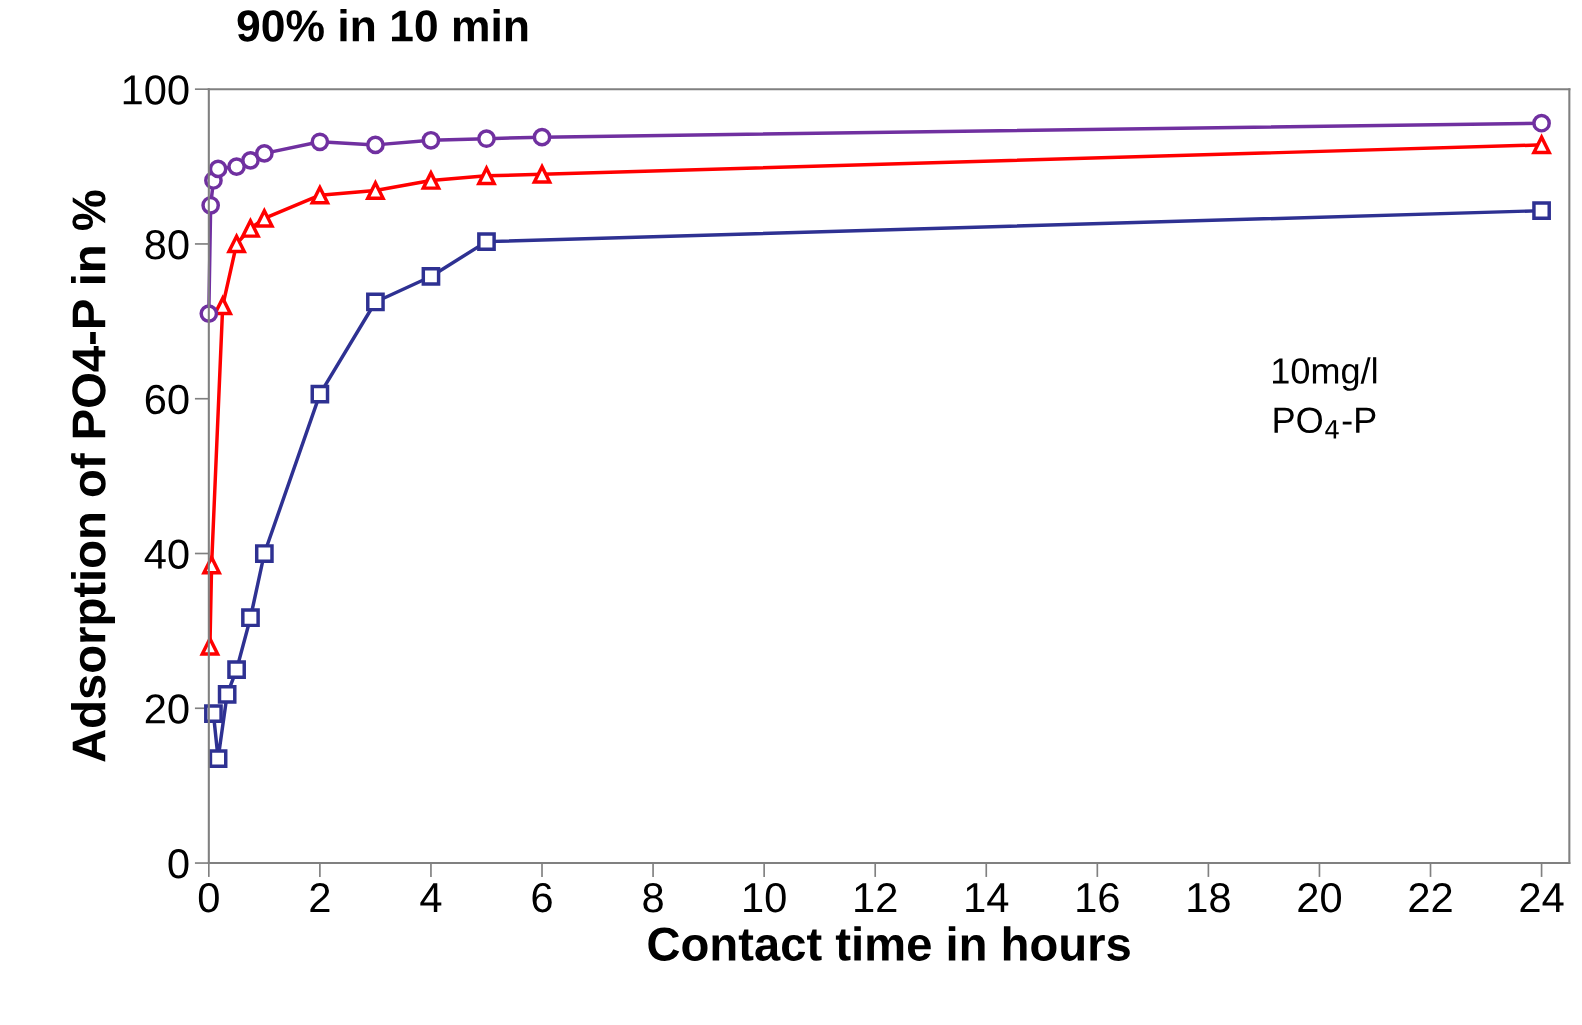  What do you see at coordinates (1325, 398) in the screenshot?
I see `annotation: 10mg/l PO$_{4}$-P` at bounding box center [1325, 398].